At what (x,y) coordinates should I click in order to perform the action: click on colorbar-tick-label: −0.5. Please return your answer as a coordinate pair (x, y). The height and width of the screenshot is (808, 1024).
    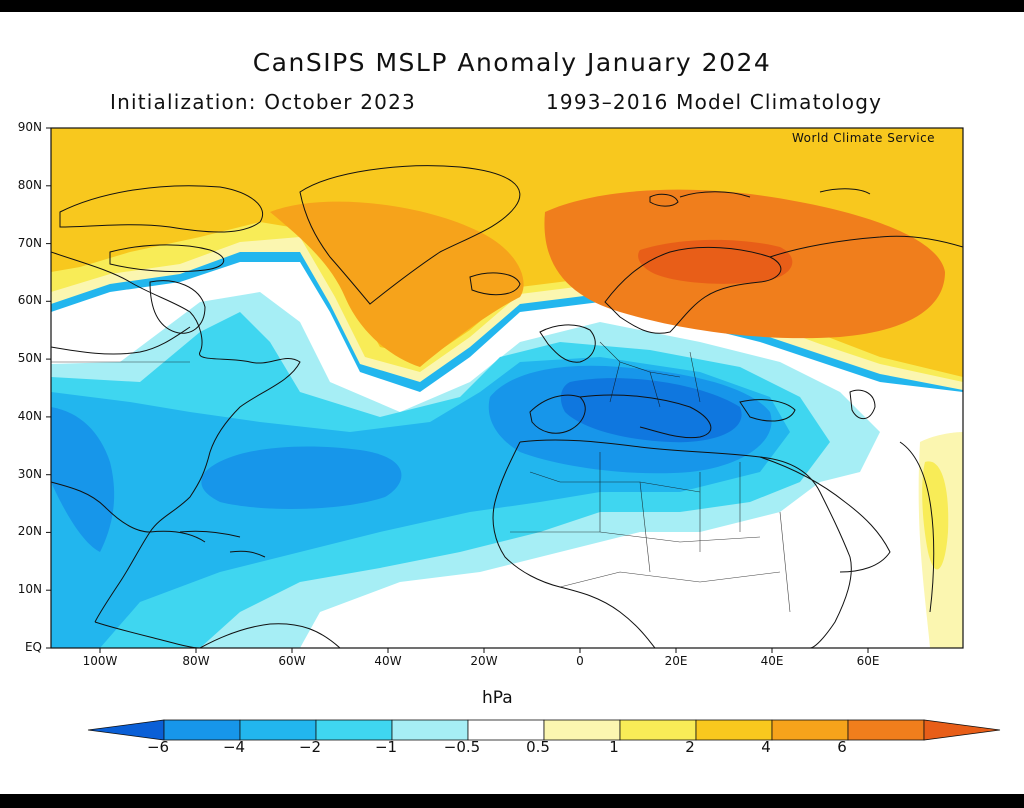
    Looking at the image, I should click on (462, 747).